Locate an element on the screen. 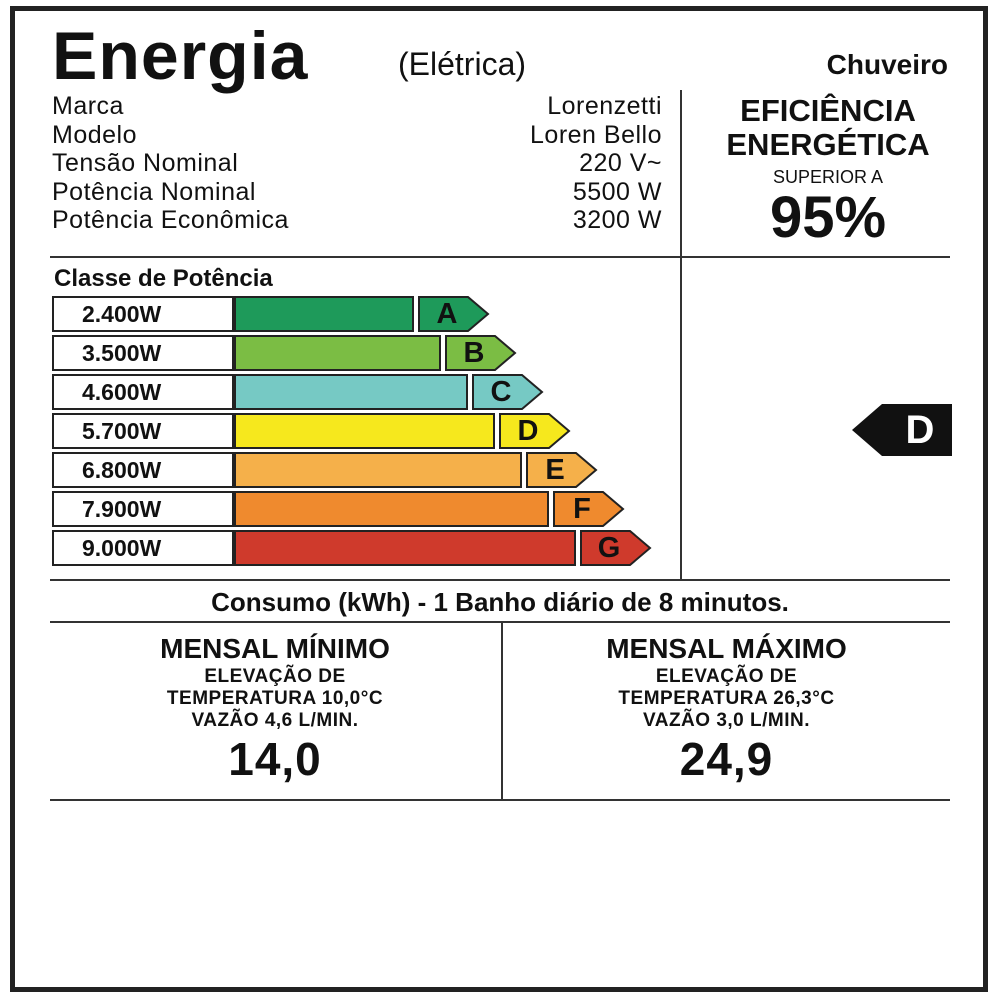  spec-row-tensao: Tensão Nominal 220 V~ is located at coordinates (357, 163).